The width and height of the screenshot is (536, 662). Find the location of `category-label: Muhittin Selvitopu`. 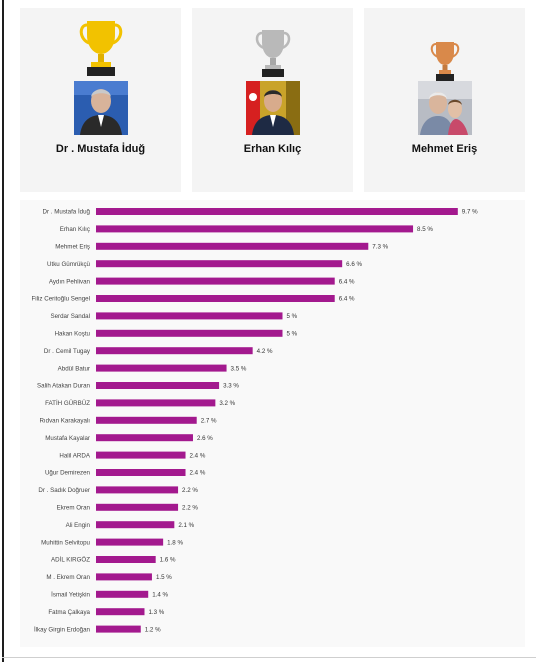

category-label: Muhittin Selvitopu is located at coordinates (65, 542).